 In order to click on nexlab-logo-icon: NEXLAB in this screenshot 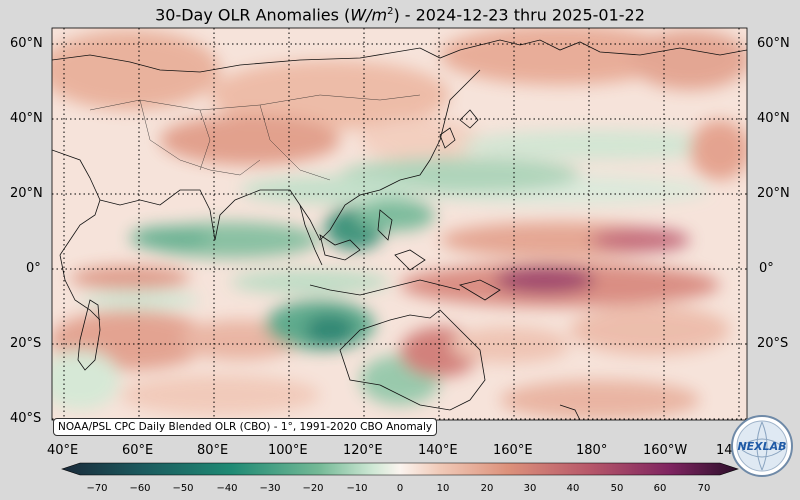, I will do `click(762, 446)`.